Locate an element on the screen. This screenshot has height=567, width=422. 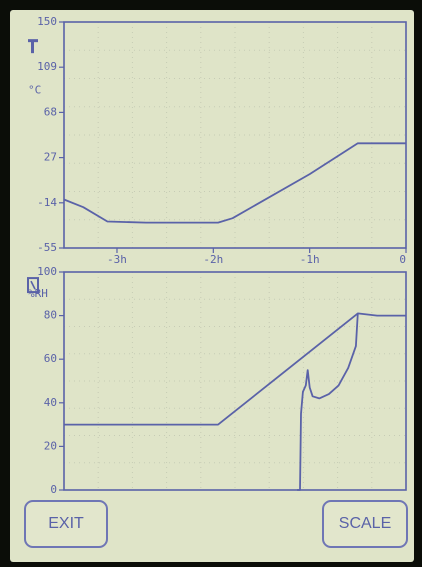
exit-button: EXIT is located at coordinates (66, 524).